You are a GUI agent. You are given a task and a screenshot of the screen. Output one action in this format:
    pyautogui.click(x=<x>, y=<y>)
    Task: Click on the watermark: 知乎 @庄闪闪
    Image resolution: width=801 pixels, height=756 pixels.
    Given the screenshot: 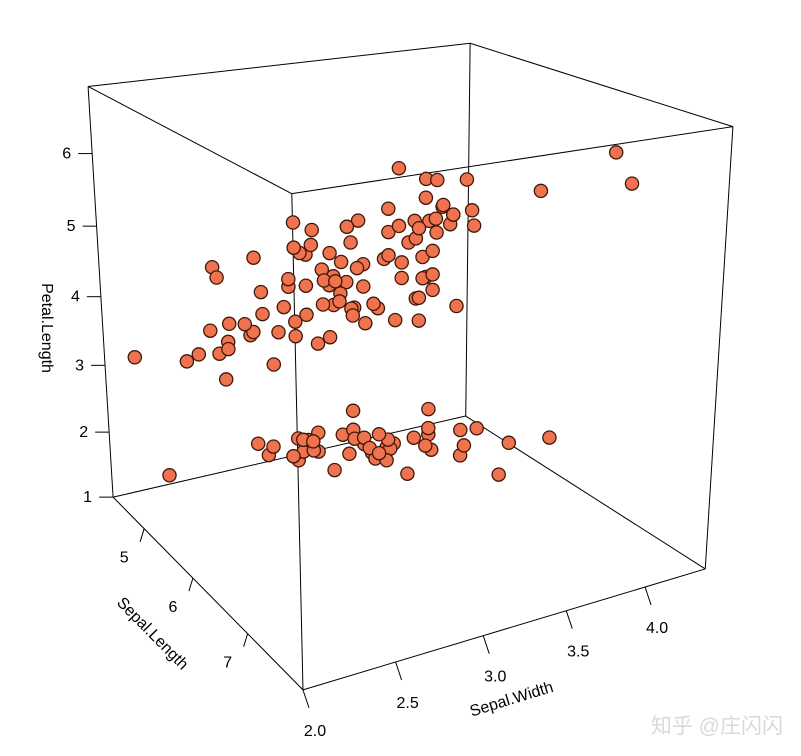 What is the action you would take?
    pyautogui.click(x=717, y=726)
    